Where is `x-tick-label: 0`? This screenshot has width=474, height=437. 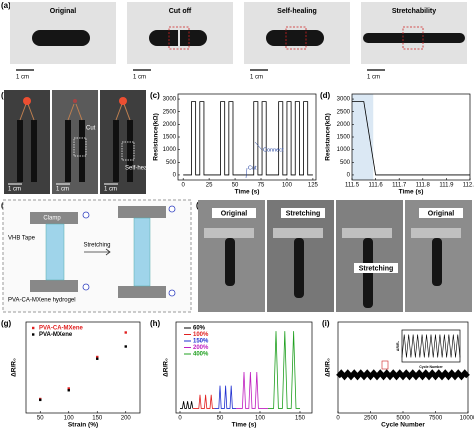 x-tick-label: 0 is located at coordinates (184, 186).